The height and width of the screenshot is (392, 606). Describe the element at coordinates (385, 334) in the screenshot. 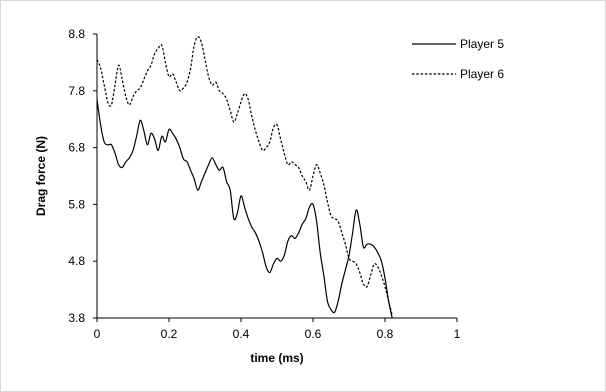

I see `x-tick-label: 0.8` at that location.